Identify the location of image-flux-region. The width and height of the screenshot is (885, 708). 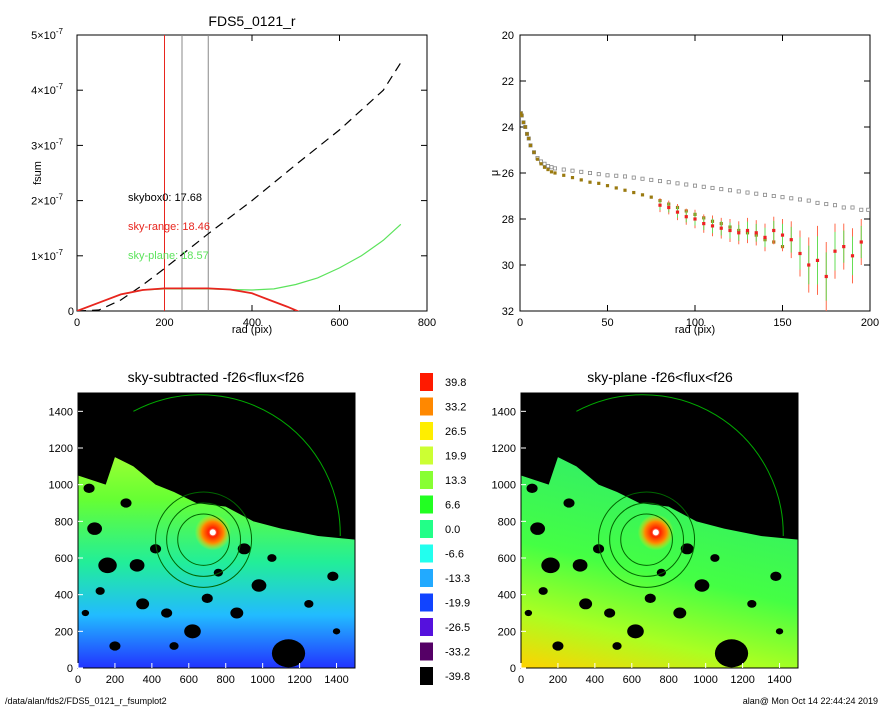
(216, 562).